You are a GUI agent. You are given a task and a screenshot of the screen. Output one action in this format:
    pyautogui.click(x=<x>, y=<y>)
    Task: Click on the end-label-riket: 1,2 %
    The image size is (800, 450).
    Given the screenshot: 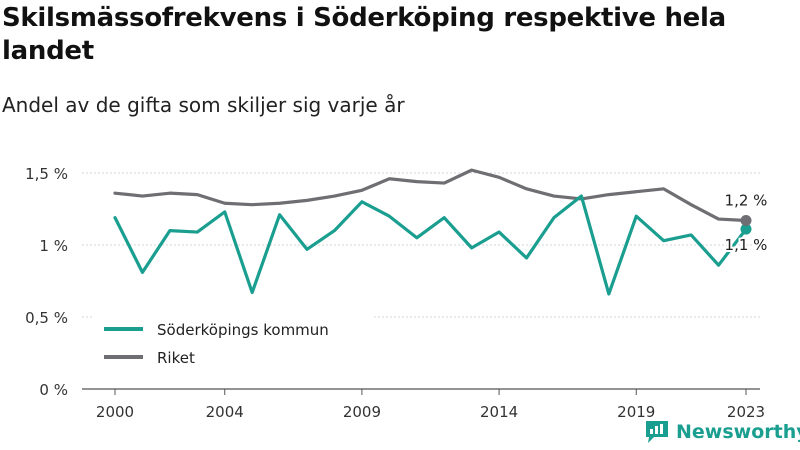 What is the action you would take?
    pyautogui.click(x=746, y=201)
    